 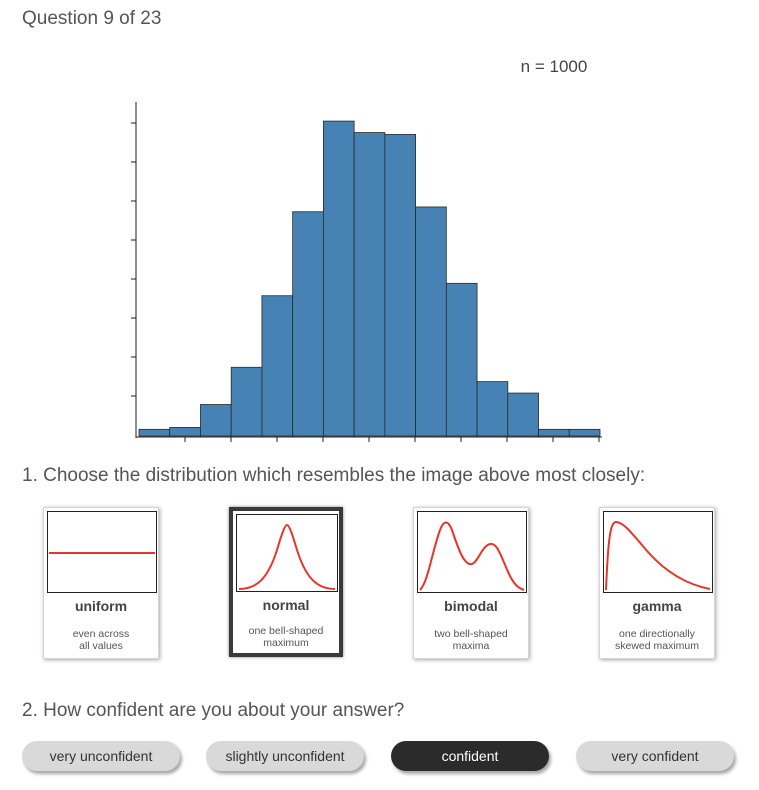 I want to click on uniform-curve-icon, so click(x=102, y=552).